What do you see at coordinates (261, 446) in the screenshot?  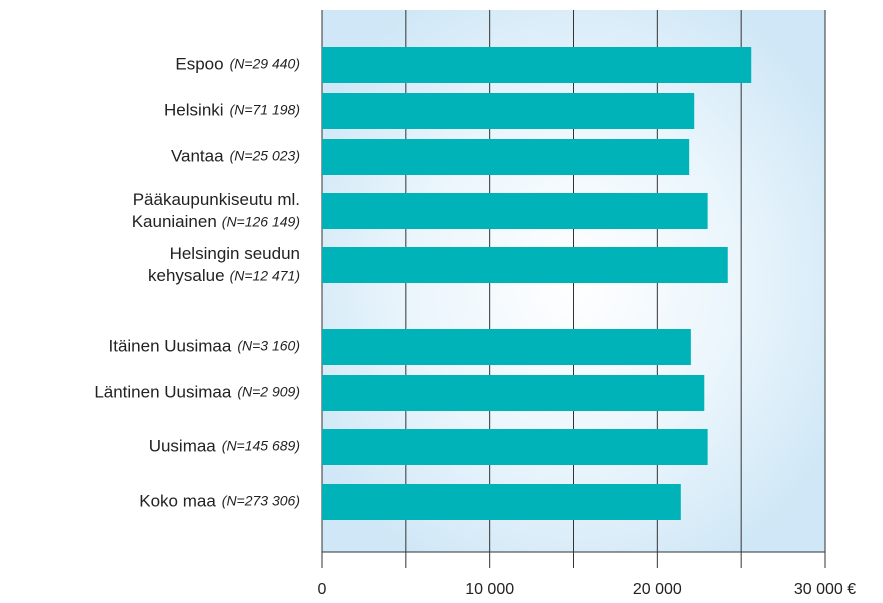 I see `category-note: (N=145 689)` at bounding box center [261, 446].